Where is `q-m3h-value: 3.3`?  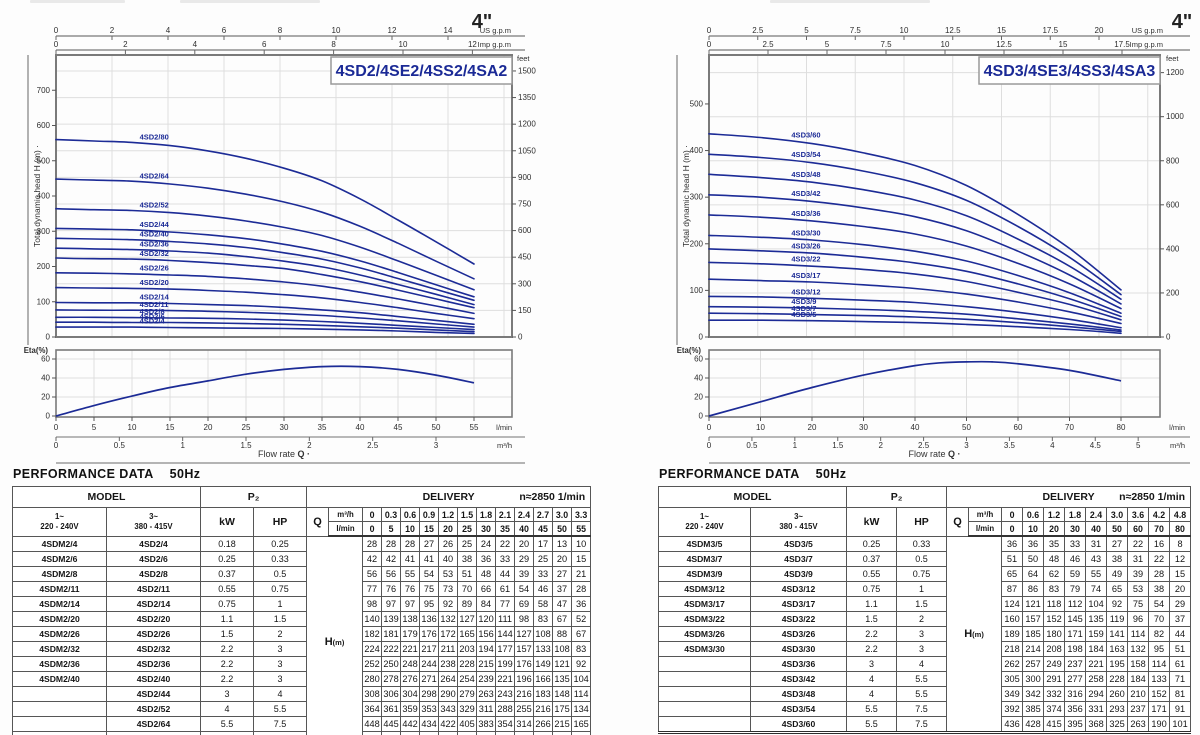 q-m3h-value: 3.3 is located at coordinates (581, 514).